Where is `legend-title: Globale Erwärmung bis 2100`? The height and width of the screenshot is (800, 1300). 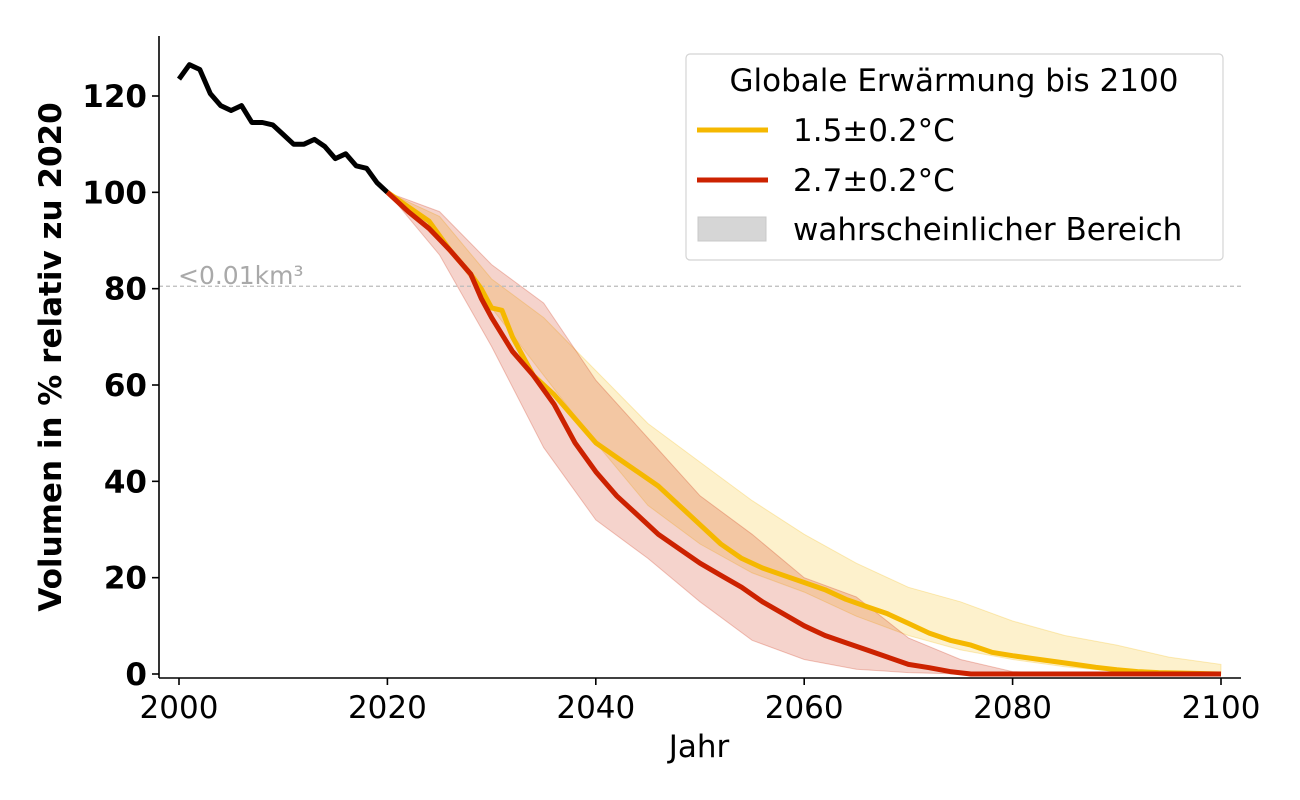
legend-title: Globale Erwärmung bis 2100 is located at coordinates (954, 81).